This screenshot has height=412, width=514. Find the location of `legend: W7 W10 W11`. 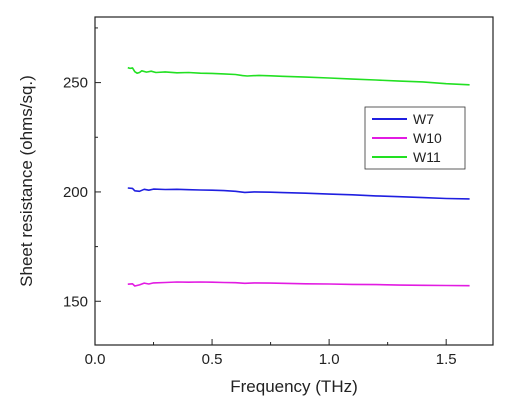

legend: W7 W10 W11 is located at coordinates (415, 138).